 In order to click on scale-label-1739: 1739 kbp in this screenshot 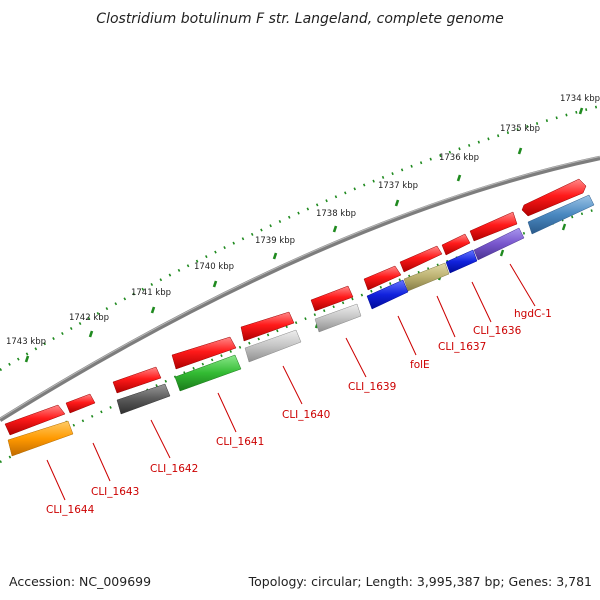, I will do `click(275, 241)`.